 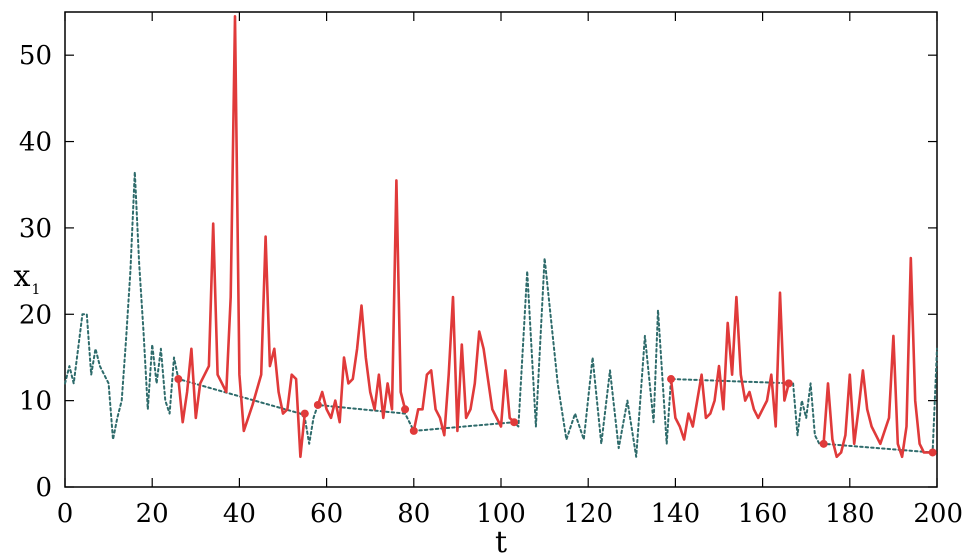 What do you see at coordinates (413, 514) in the screenshot?
I see `x-tick-label: 80` at bounding box center [413, 514].